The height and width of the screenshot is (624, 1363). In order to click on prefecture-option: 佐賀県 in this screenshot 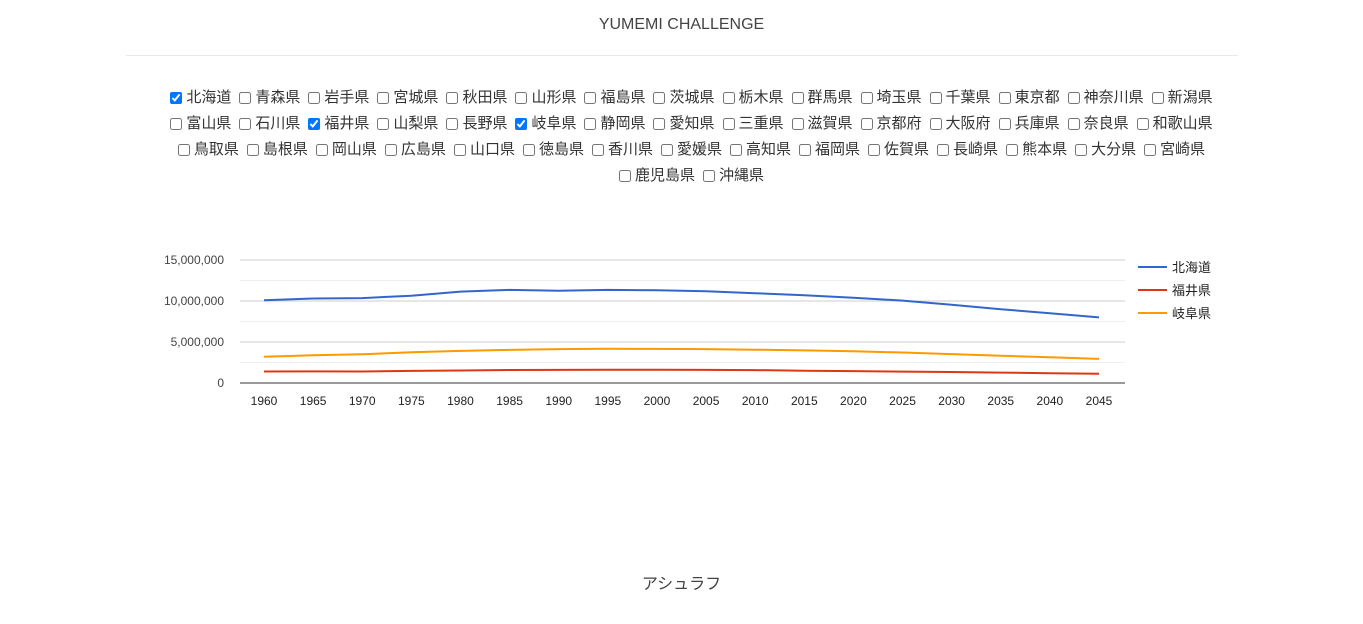, I will do `click(898, 149)`.